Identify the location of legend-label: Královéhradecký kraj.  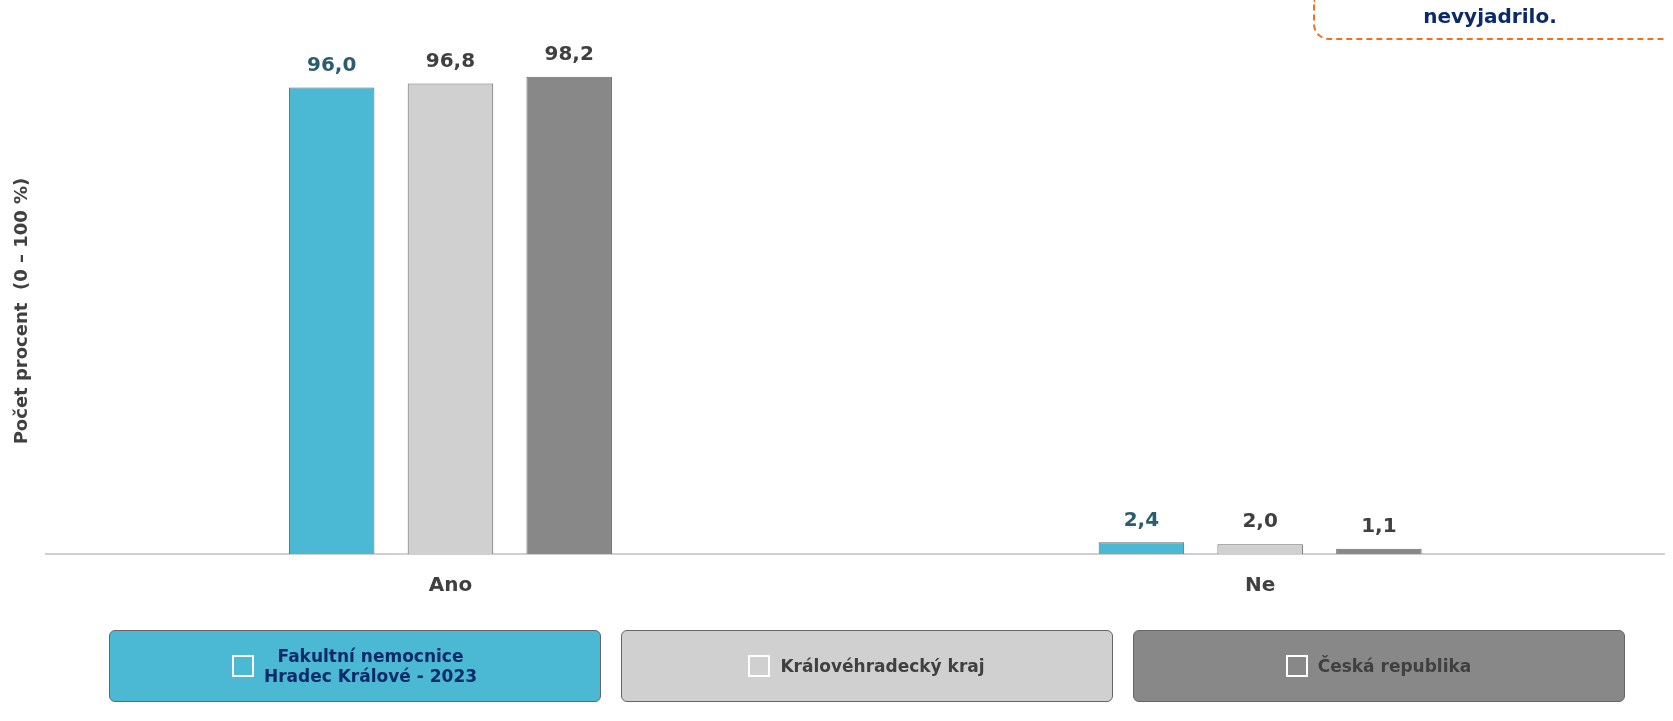
(882, 666).